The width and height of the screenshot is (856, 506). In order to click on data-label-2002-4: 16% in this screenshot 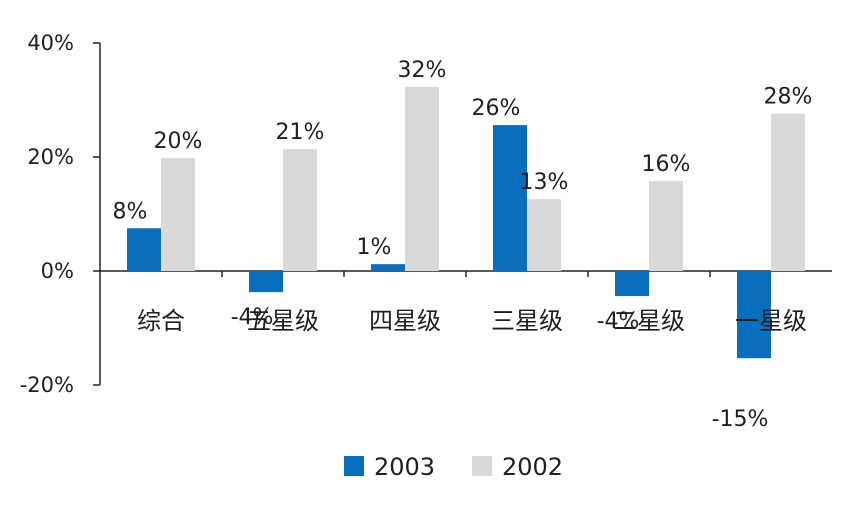, I will do `click(666, 164)`.